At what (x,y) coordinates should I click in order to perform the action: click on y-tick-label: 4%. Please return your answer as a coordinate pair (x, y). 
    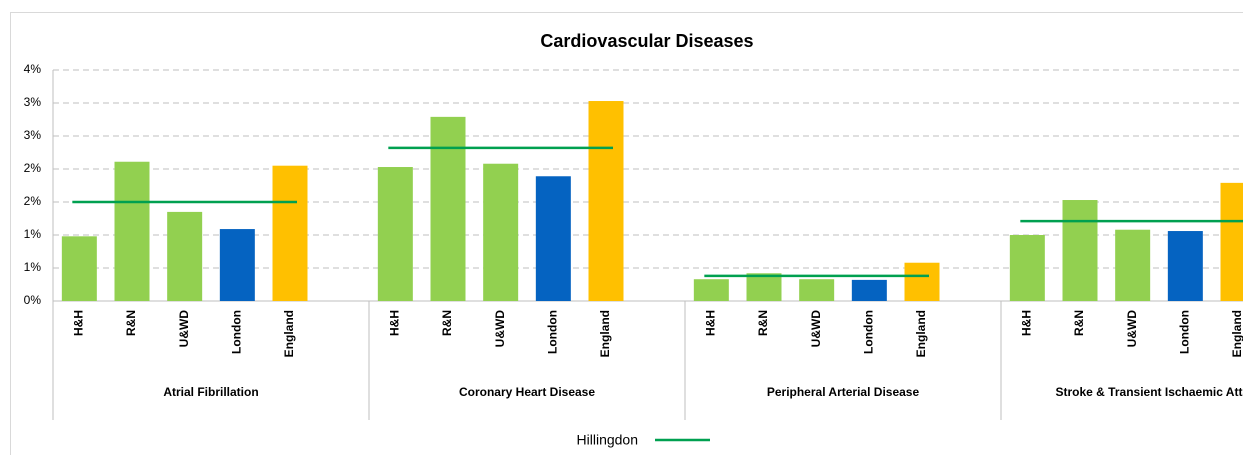
    Looking at the image, I should click on (33, 69).